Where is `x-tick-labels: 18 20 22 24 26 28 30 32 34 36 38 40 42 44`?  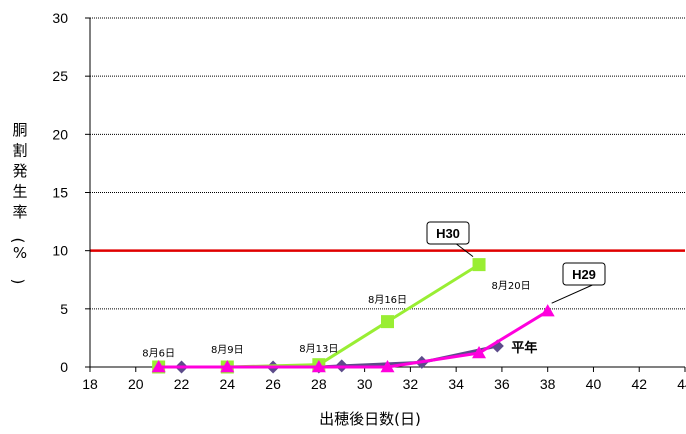 x-tick-labels: 18 20 22 24 26 28 30 32 34 36 38 40 42 44 is located at coordinates (384, 384).